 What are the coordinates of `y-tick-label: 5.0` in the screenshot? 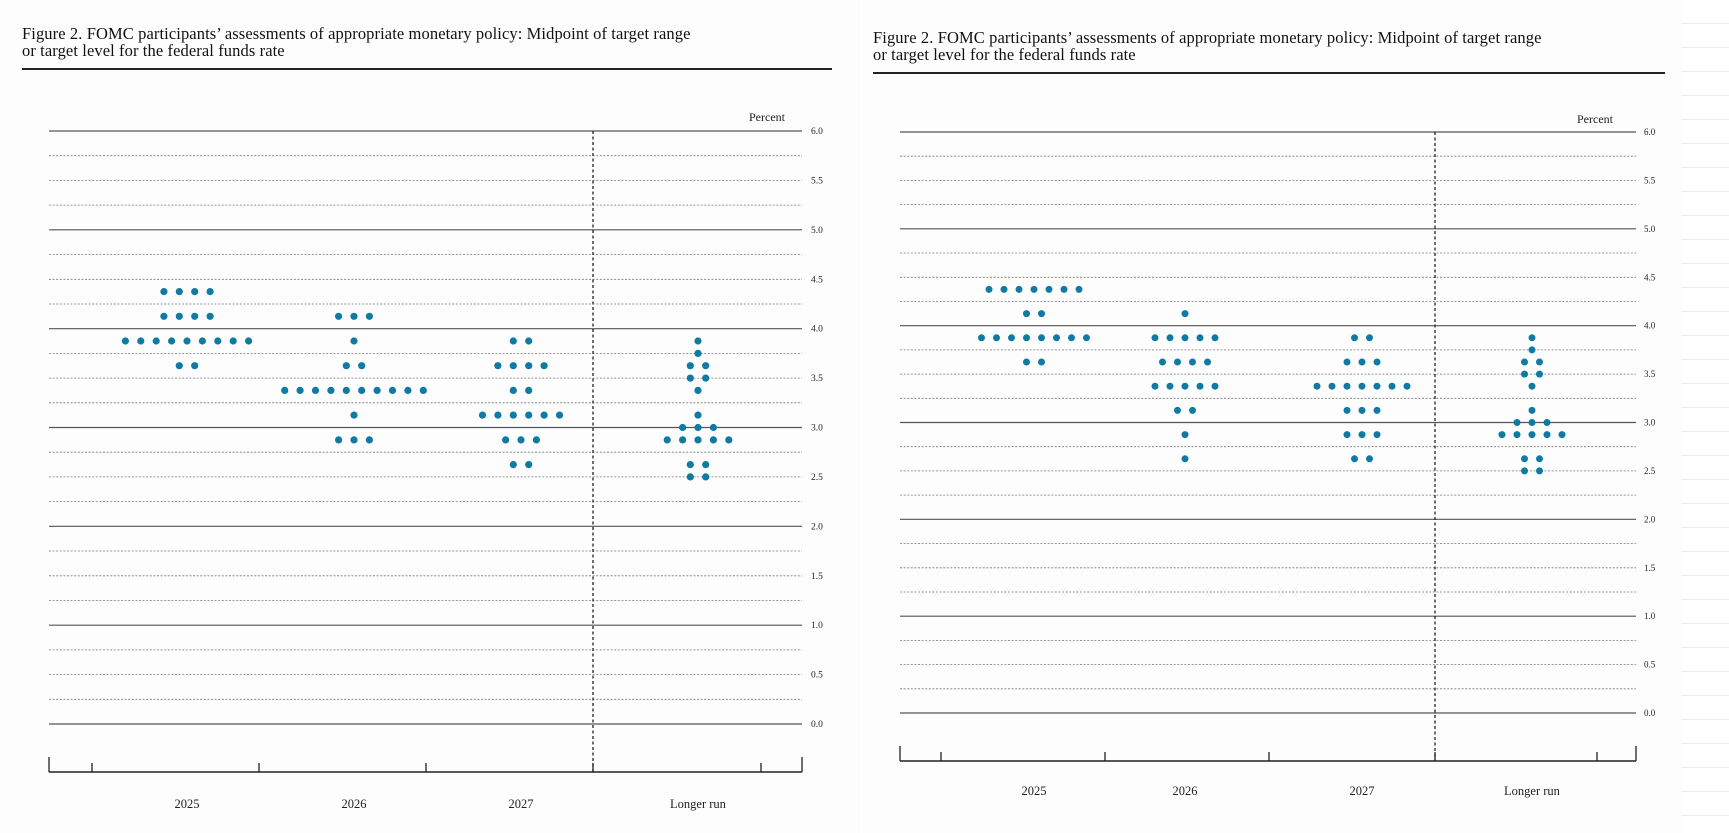 It's located at (817, 231).